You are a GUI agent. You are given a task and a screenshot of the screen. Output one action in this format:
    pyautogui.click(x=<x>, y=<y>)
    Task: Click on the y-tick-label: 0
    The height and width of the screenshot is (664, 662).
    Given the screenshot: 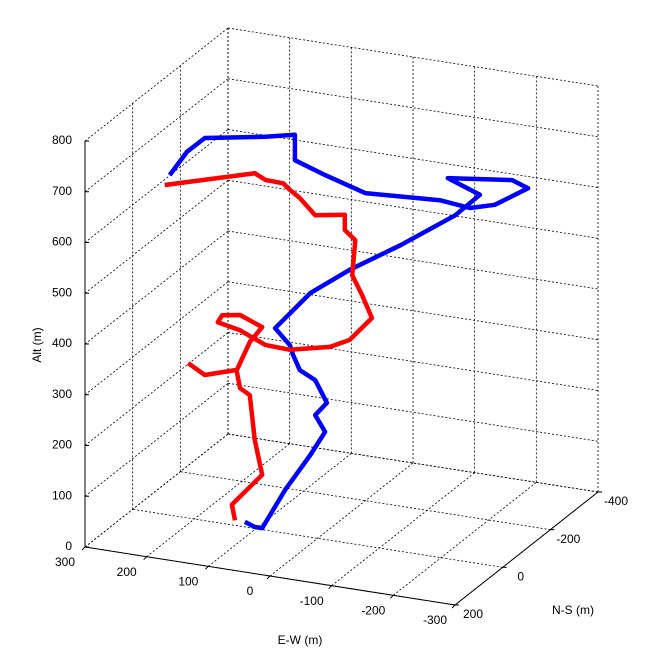 What is the action you would take?
    pyautogui.click(x=520, y=577)
    